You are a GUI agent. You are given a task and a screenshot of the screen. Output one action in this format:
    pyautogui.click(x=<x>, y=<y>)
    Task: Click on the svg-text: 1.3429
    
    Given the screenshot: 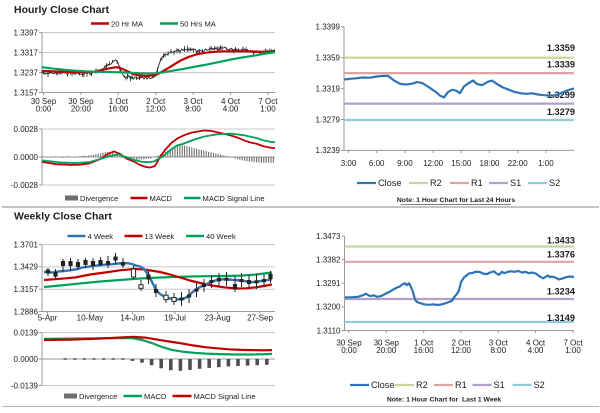 What is the action you would take?
    pyautogui.click(x=26, y=267)
    